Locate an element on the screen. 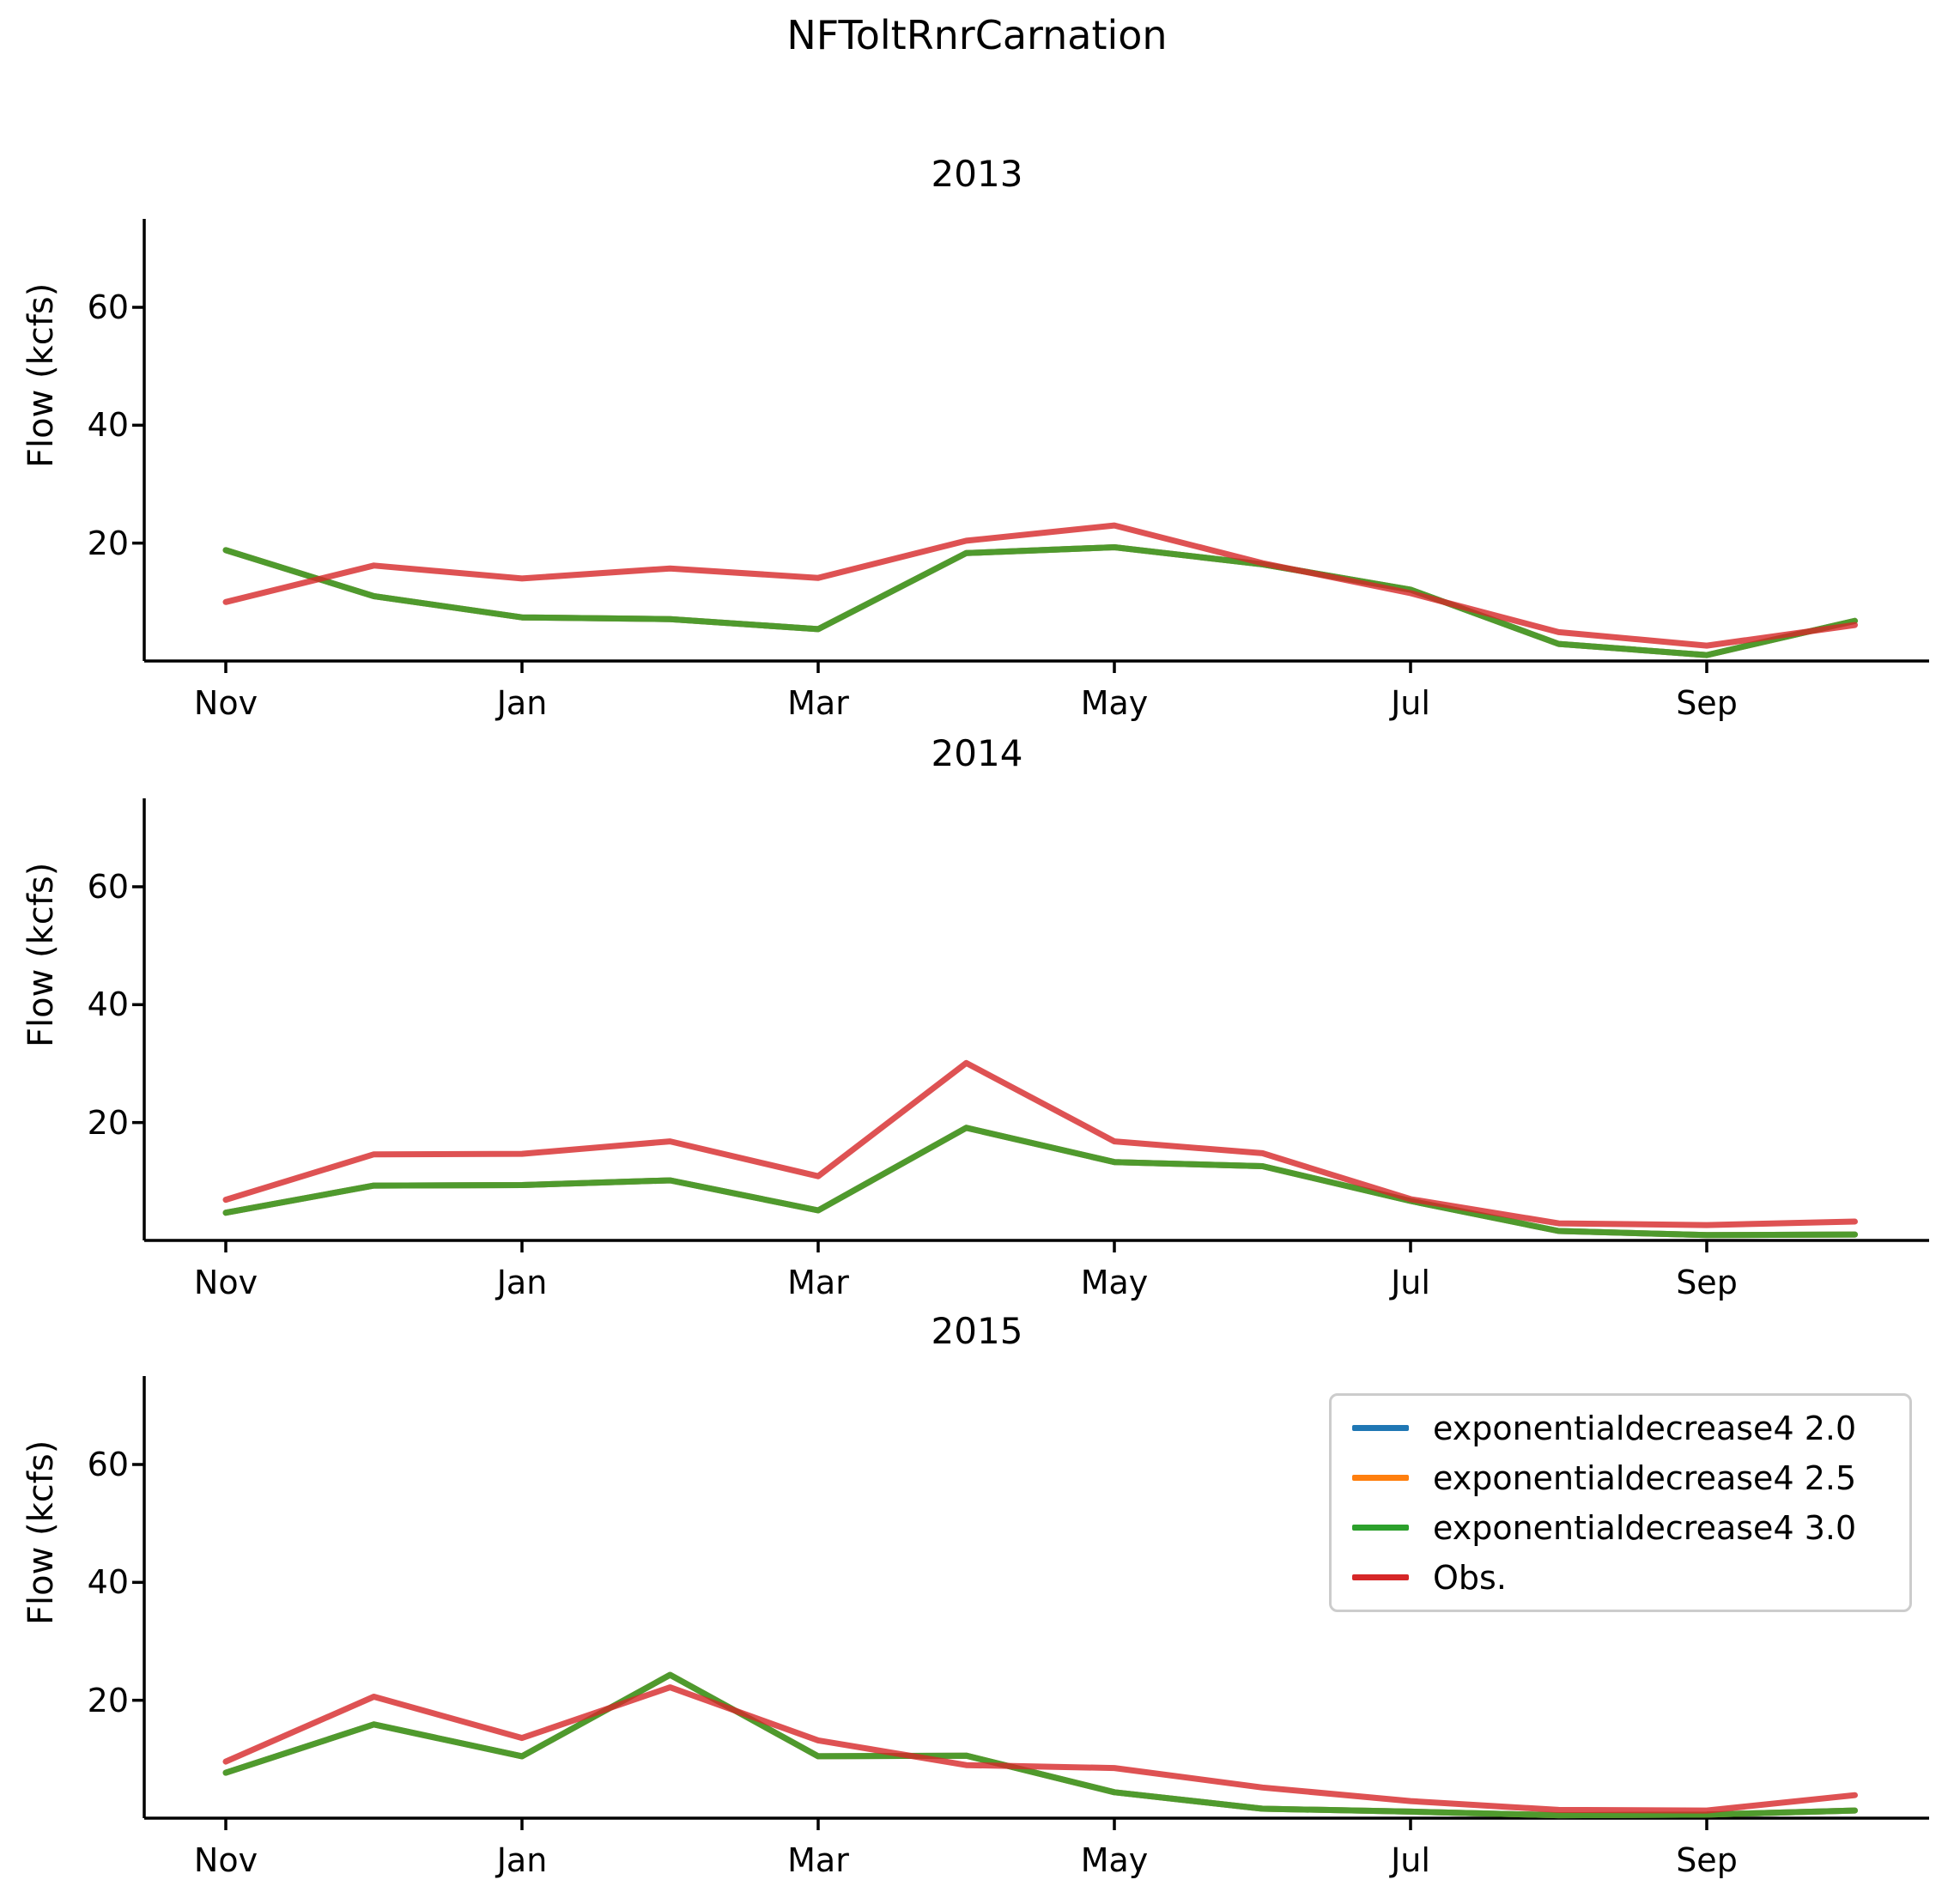 This screenshot has height=1904, width=1954. subplot-title-2014: 2014 is located at coordinates (977, 753).